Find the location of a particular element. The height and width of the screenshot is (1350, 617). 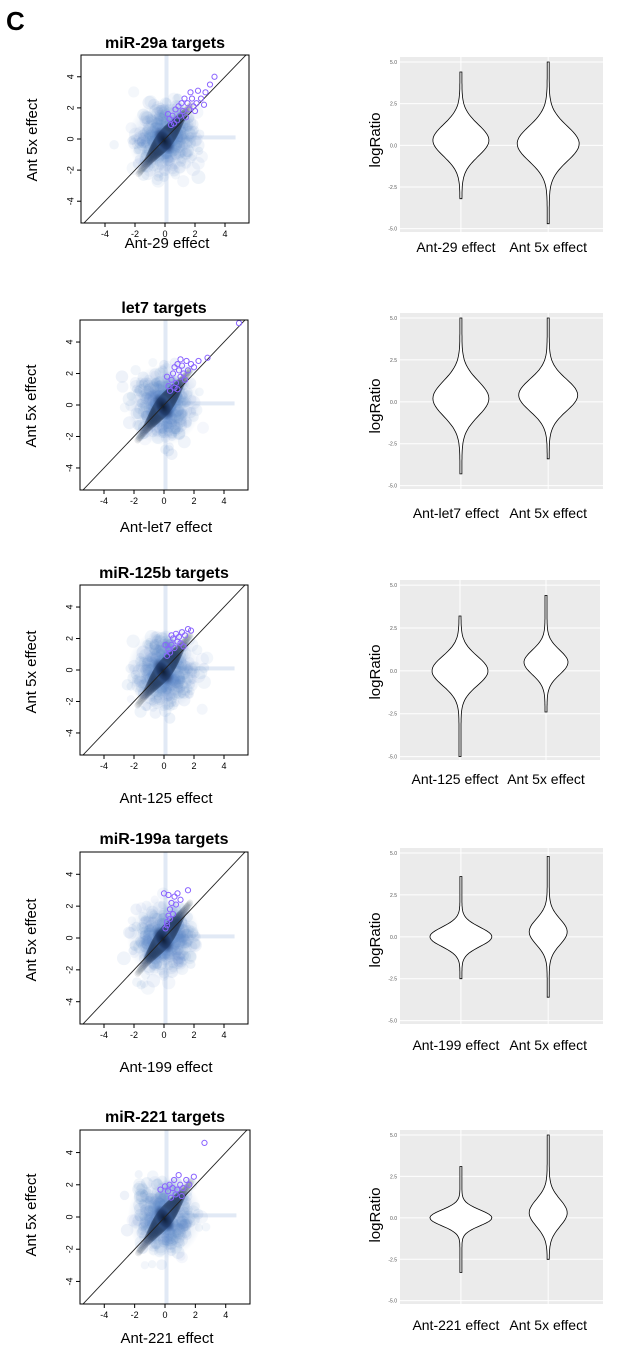

scatter-title: miR-125b targets is located at coordinates (164, 573).